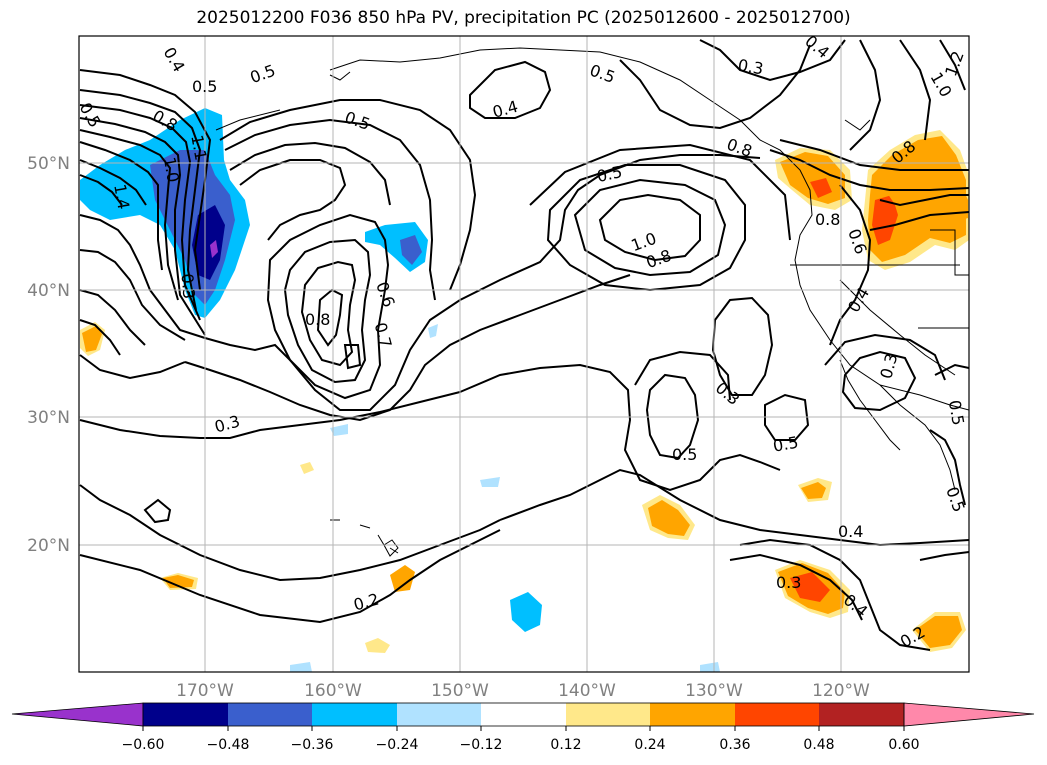 This screenshot has height=765, width=1047. What do you see at coordinates (397, 745) in the screenshot?
I see `colorbar-label: −0.24` at bounding box center [397, 745].